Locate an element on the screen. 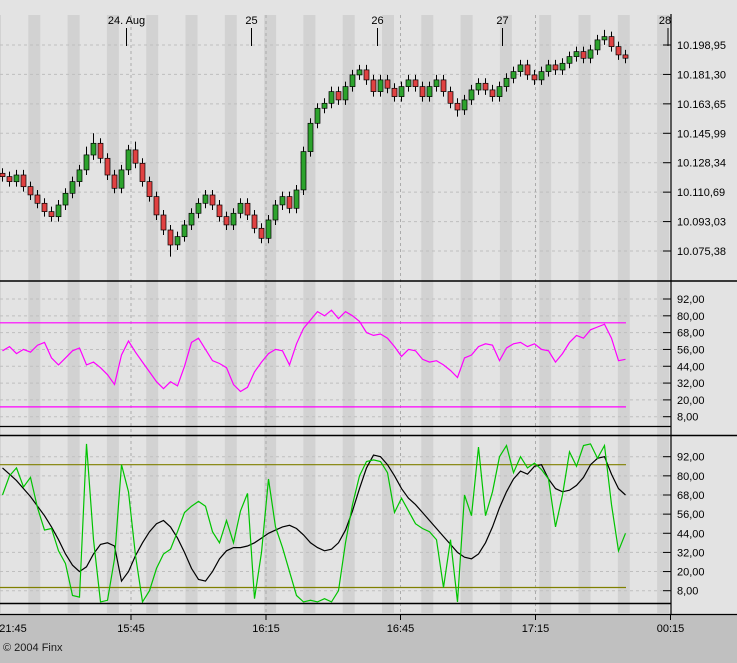  osc1-axis-label: 56,00 is located at coordinates (691, 350).